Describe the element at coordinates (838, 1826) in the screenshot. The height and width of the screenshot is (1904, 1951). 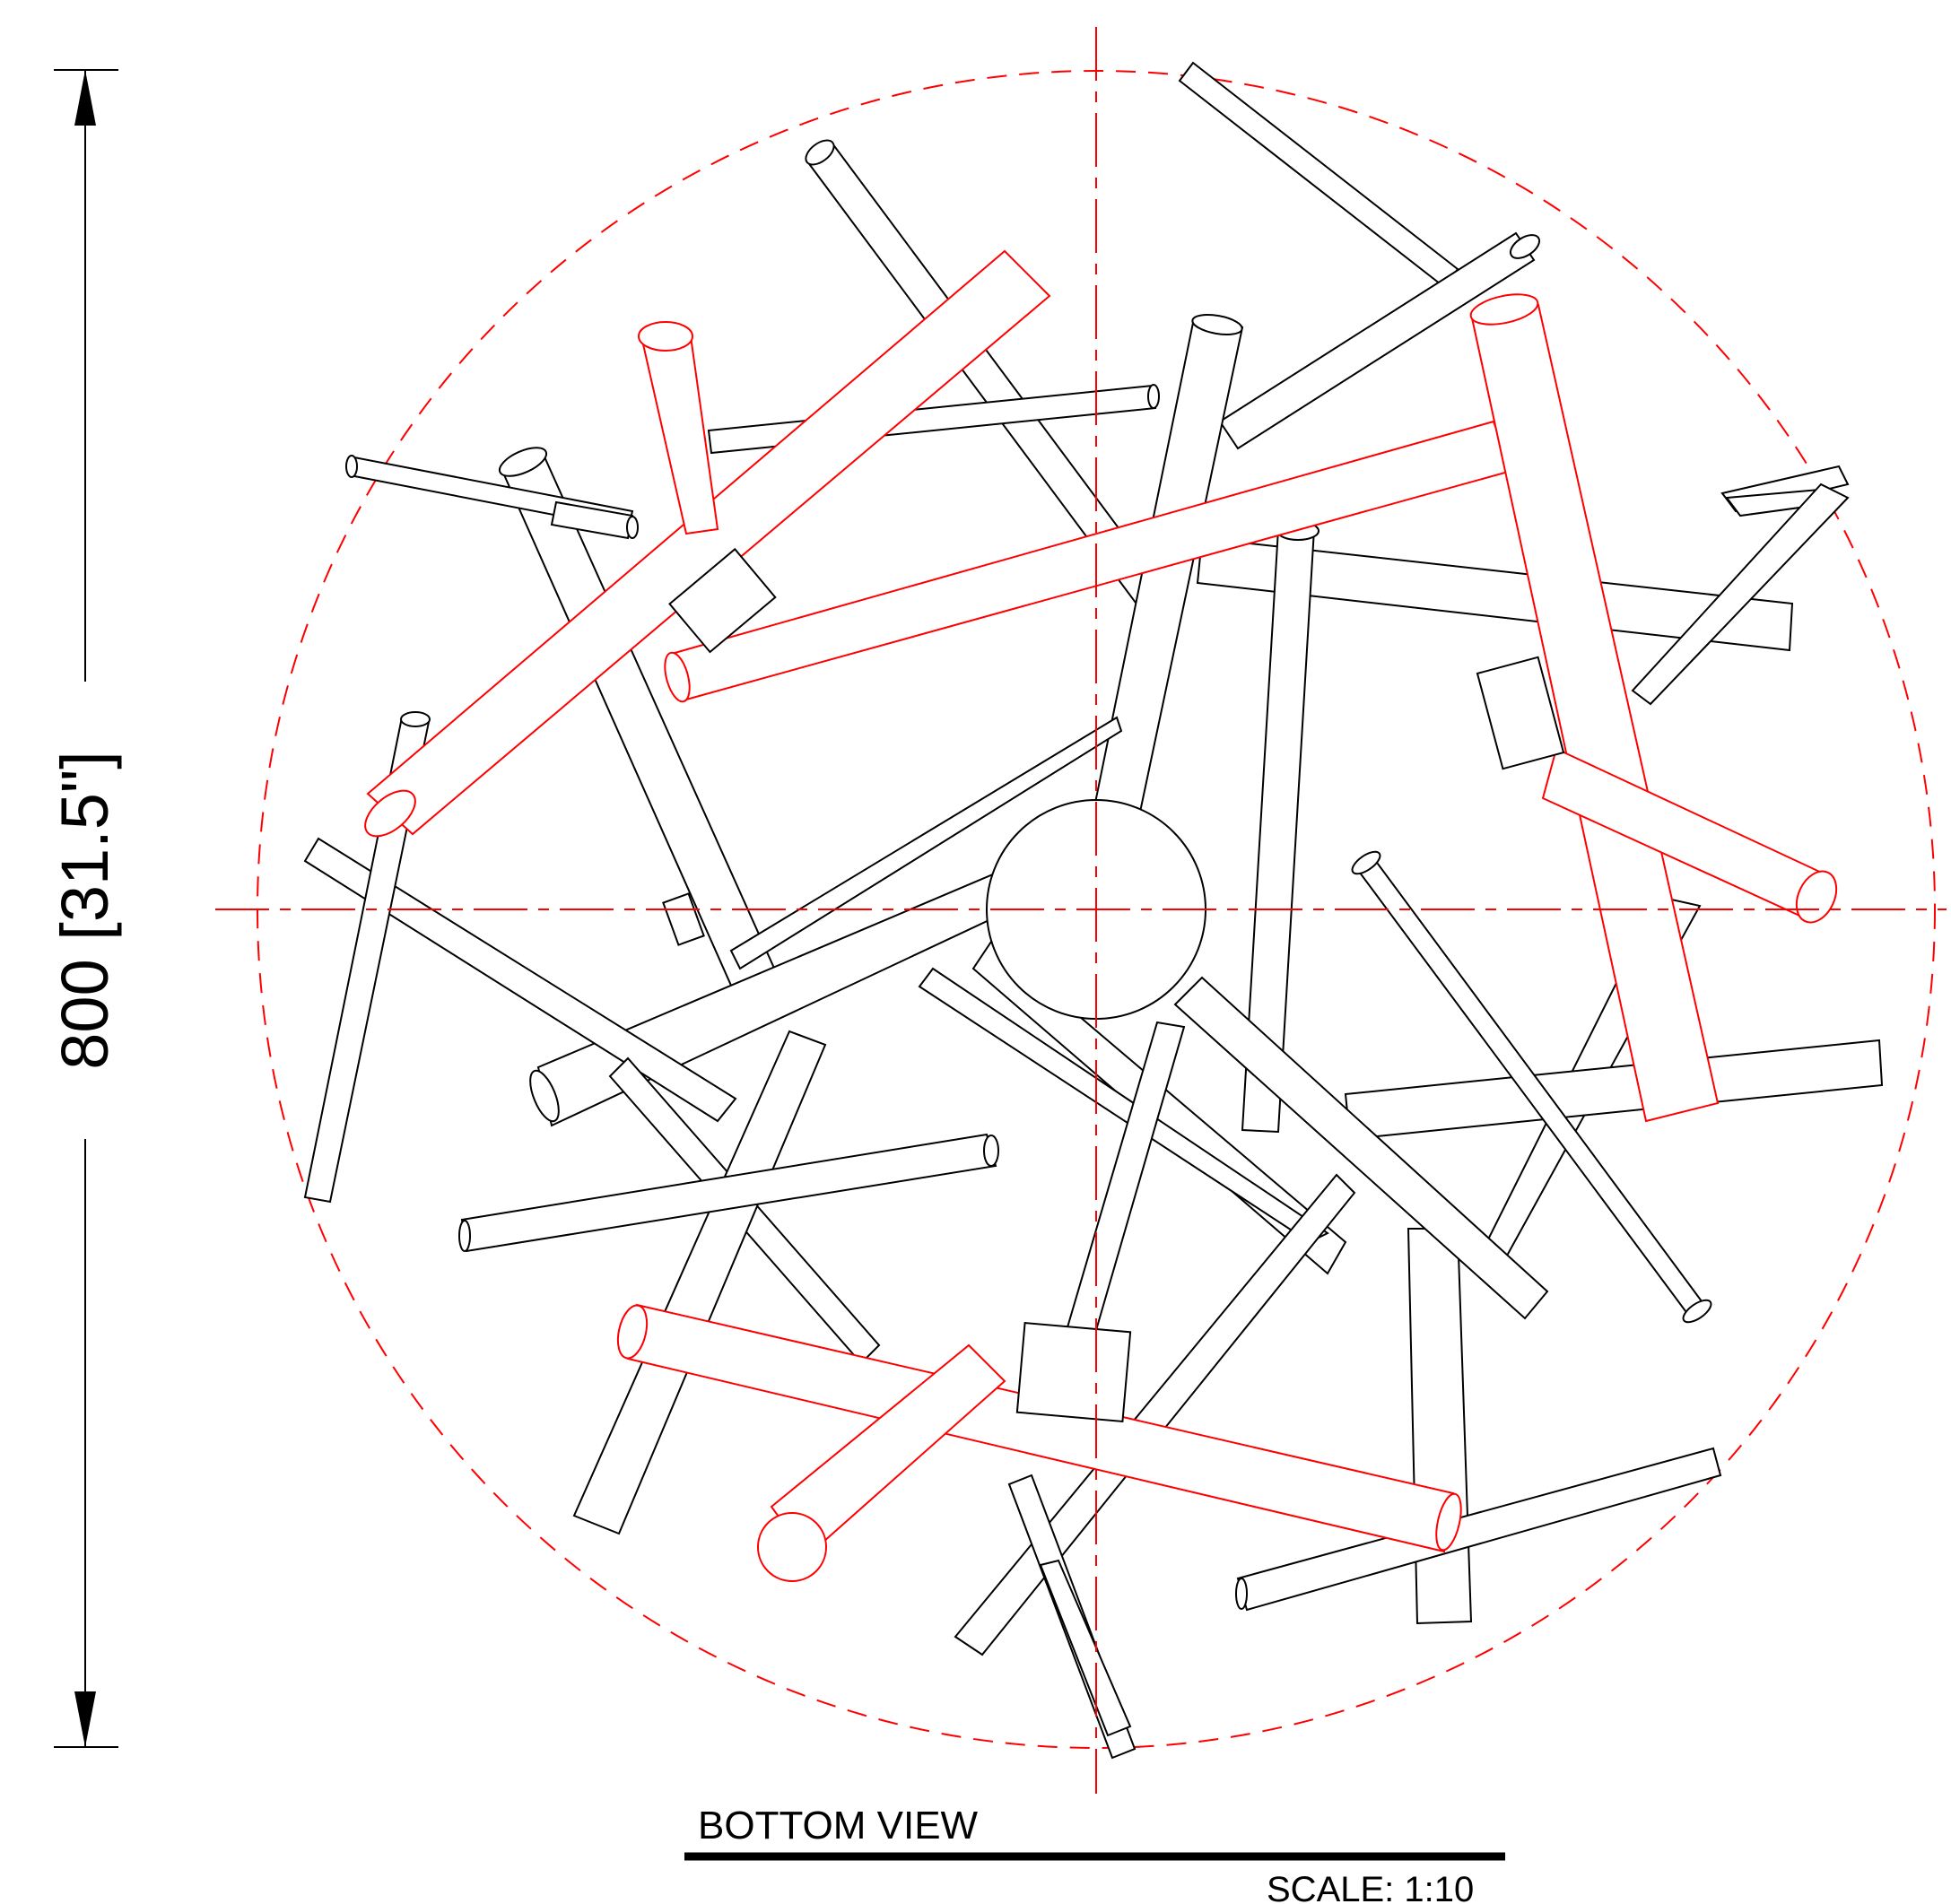
I see `view-title: BOTTOM VIEW` at that location.